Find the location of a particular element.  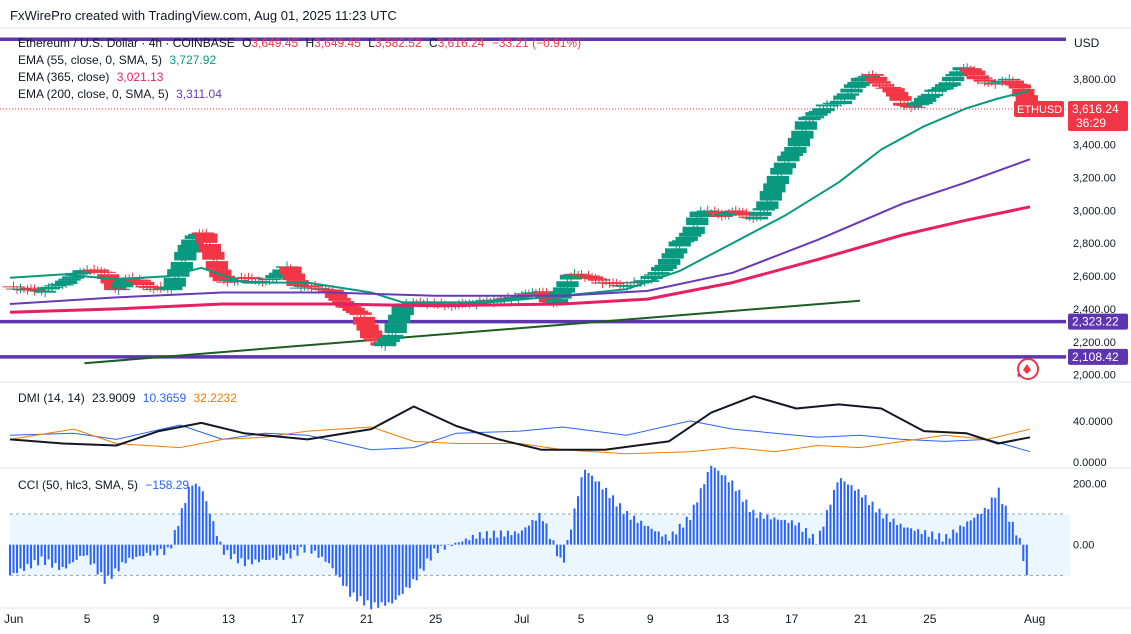

dmi-minus-line is located at coordinates (520, 440).